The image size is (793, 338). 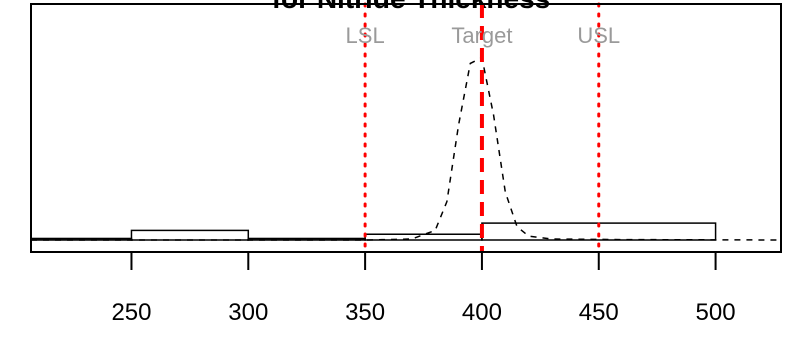 What do you see at coordinates (481, 35) in the screenshot?
I see `spec-label-target: Target` at bounding box center [481, 35].